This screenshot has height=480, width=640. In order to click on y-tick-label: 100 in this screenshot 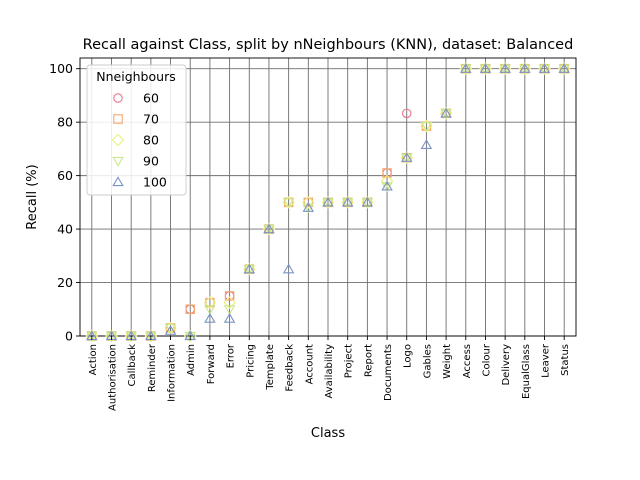, I will do `click(61, 68)`.